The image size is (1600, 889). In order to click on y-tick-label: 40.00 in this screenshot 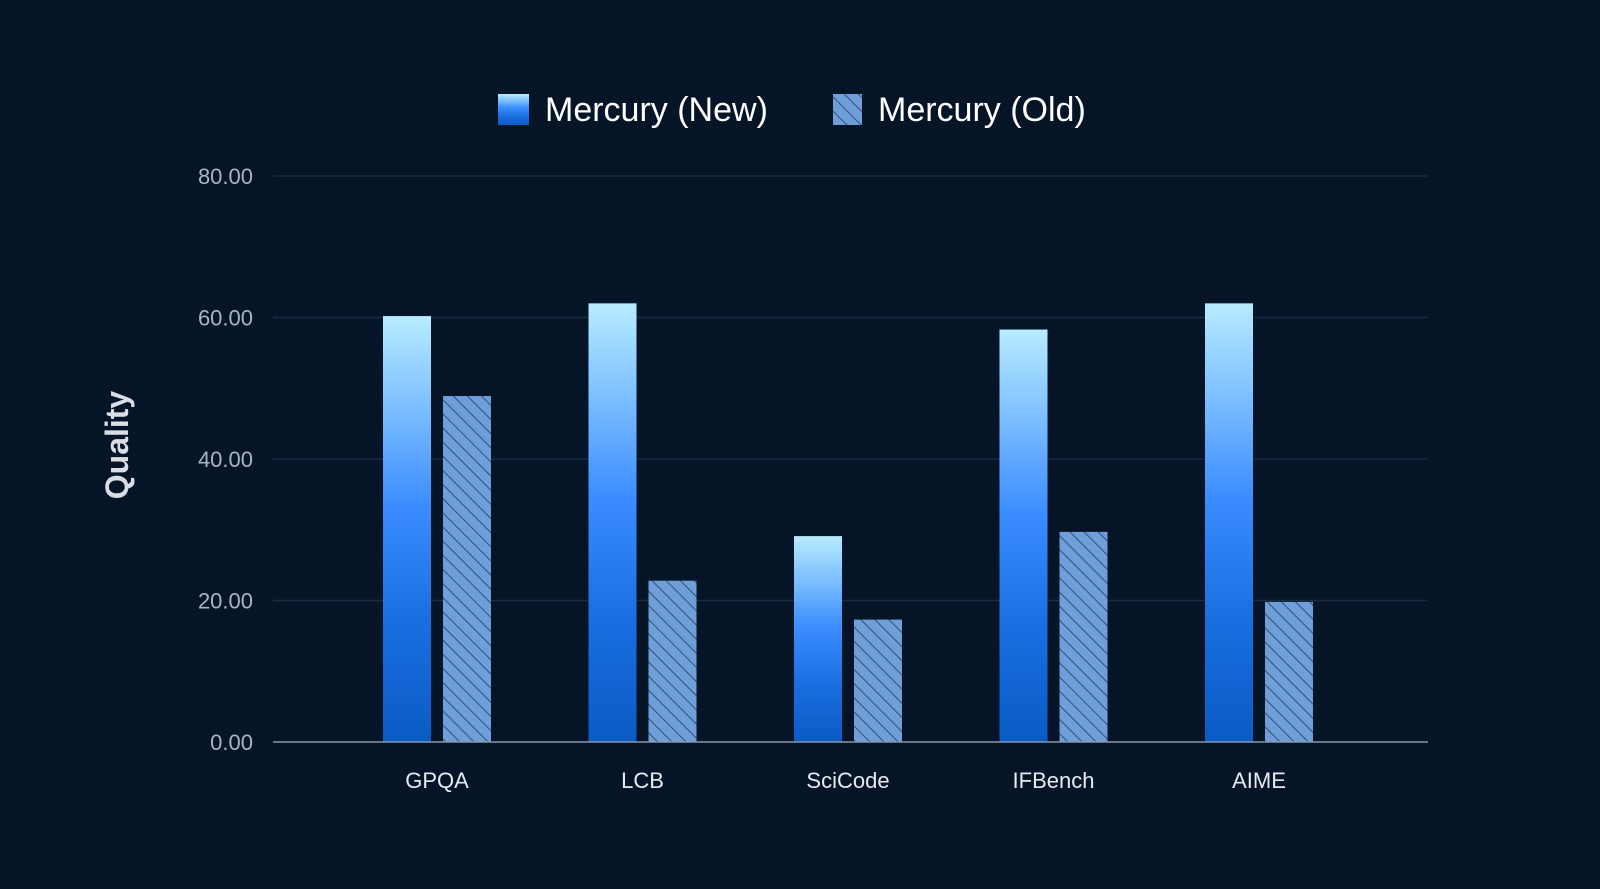, I will do `click(225, 459)`.